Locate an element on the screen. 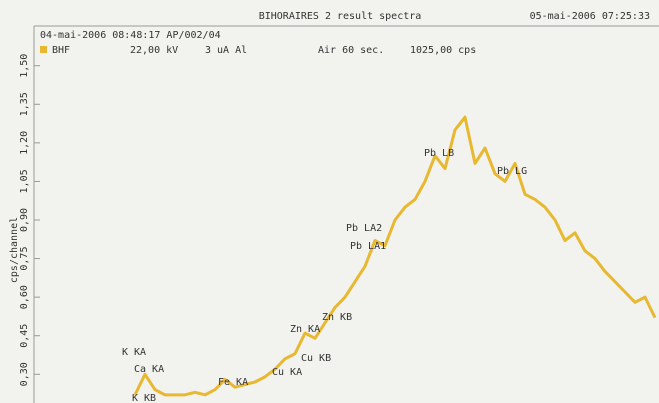  peak-label: Fe KA is located at coordinates (233, 382).